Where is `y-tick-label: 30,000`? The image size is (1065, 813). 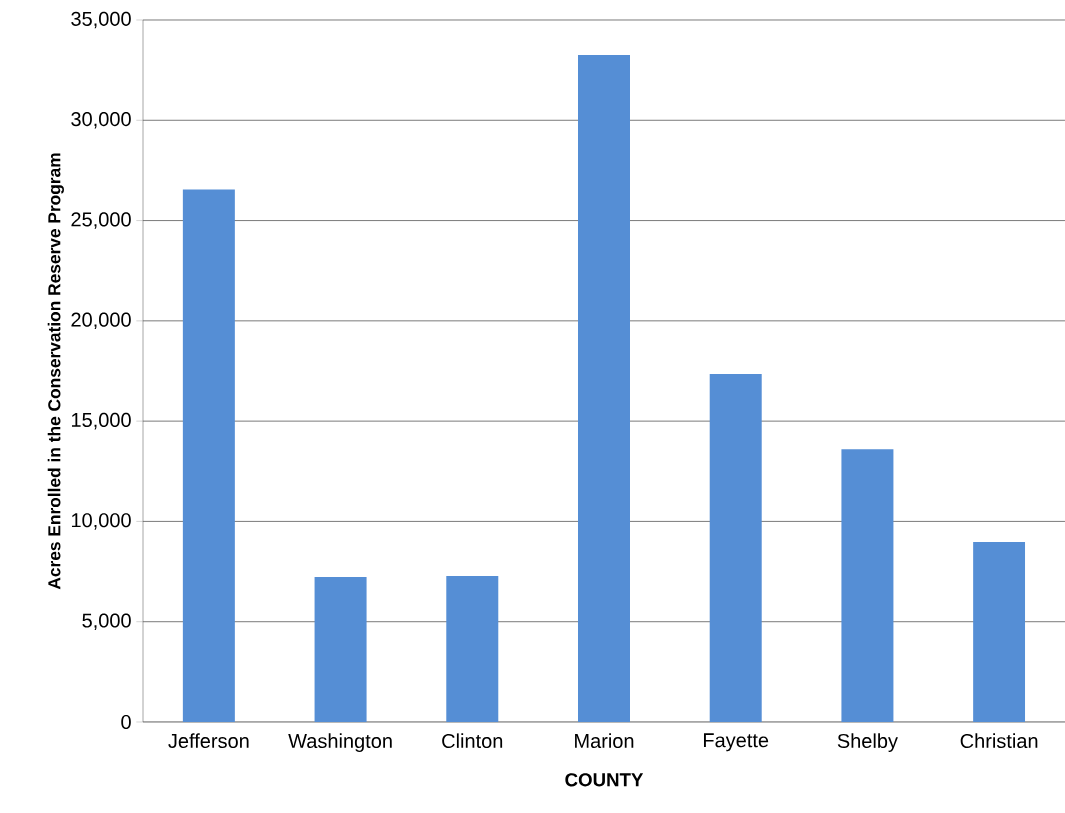
y-tick-label: 30,000 is located at coordinates (101, 120).